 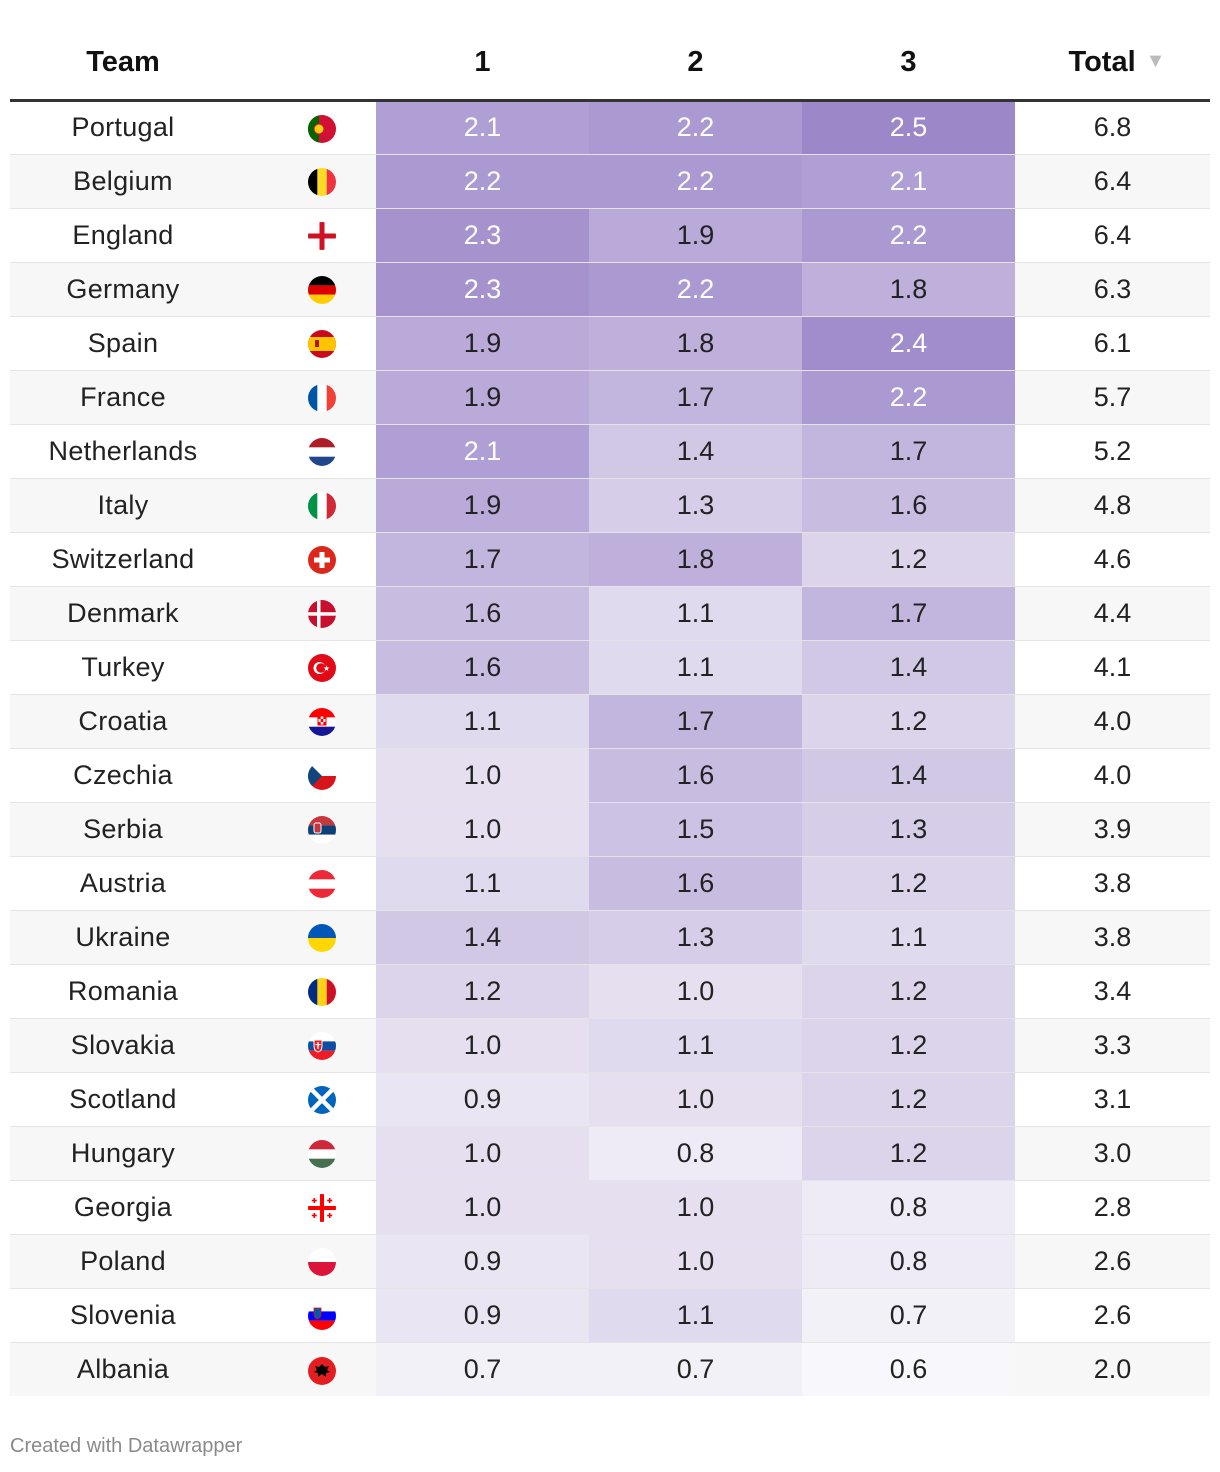 I want to click on table-row: England 2.3 1.9 2.2 6.4, so click(x=610, y=235).